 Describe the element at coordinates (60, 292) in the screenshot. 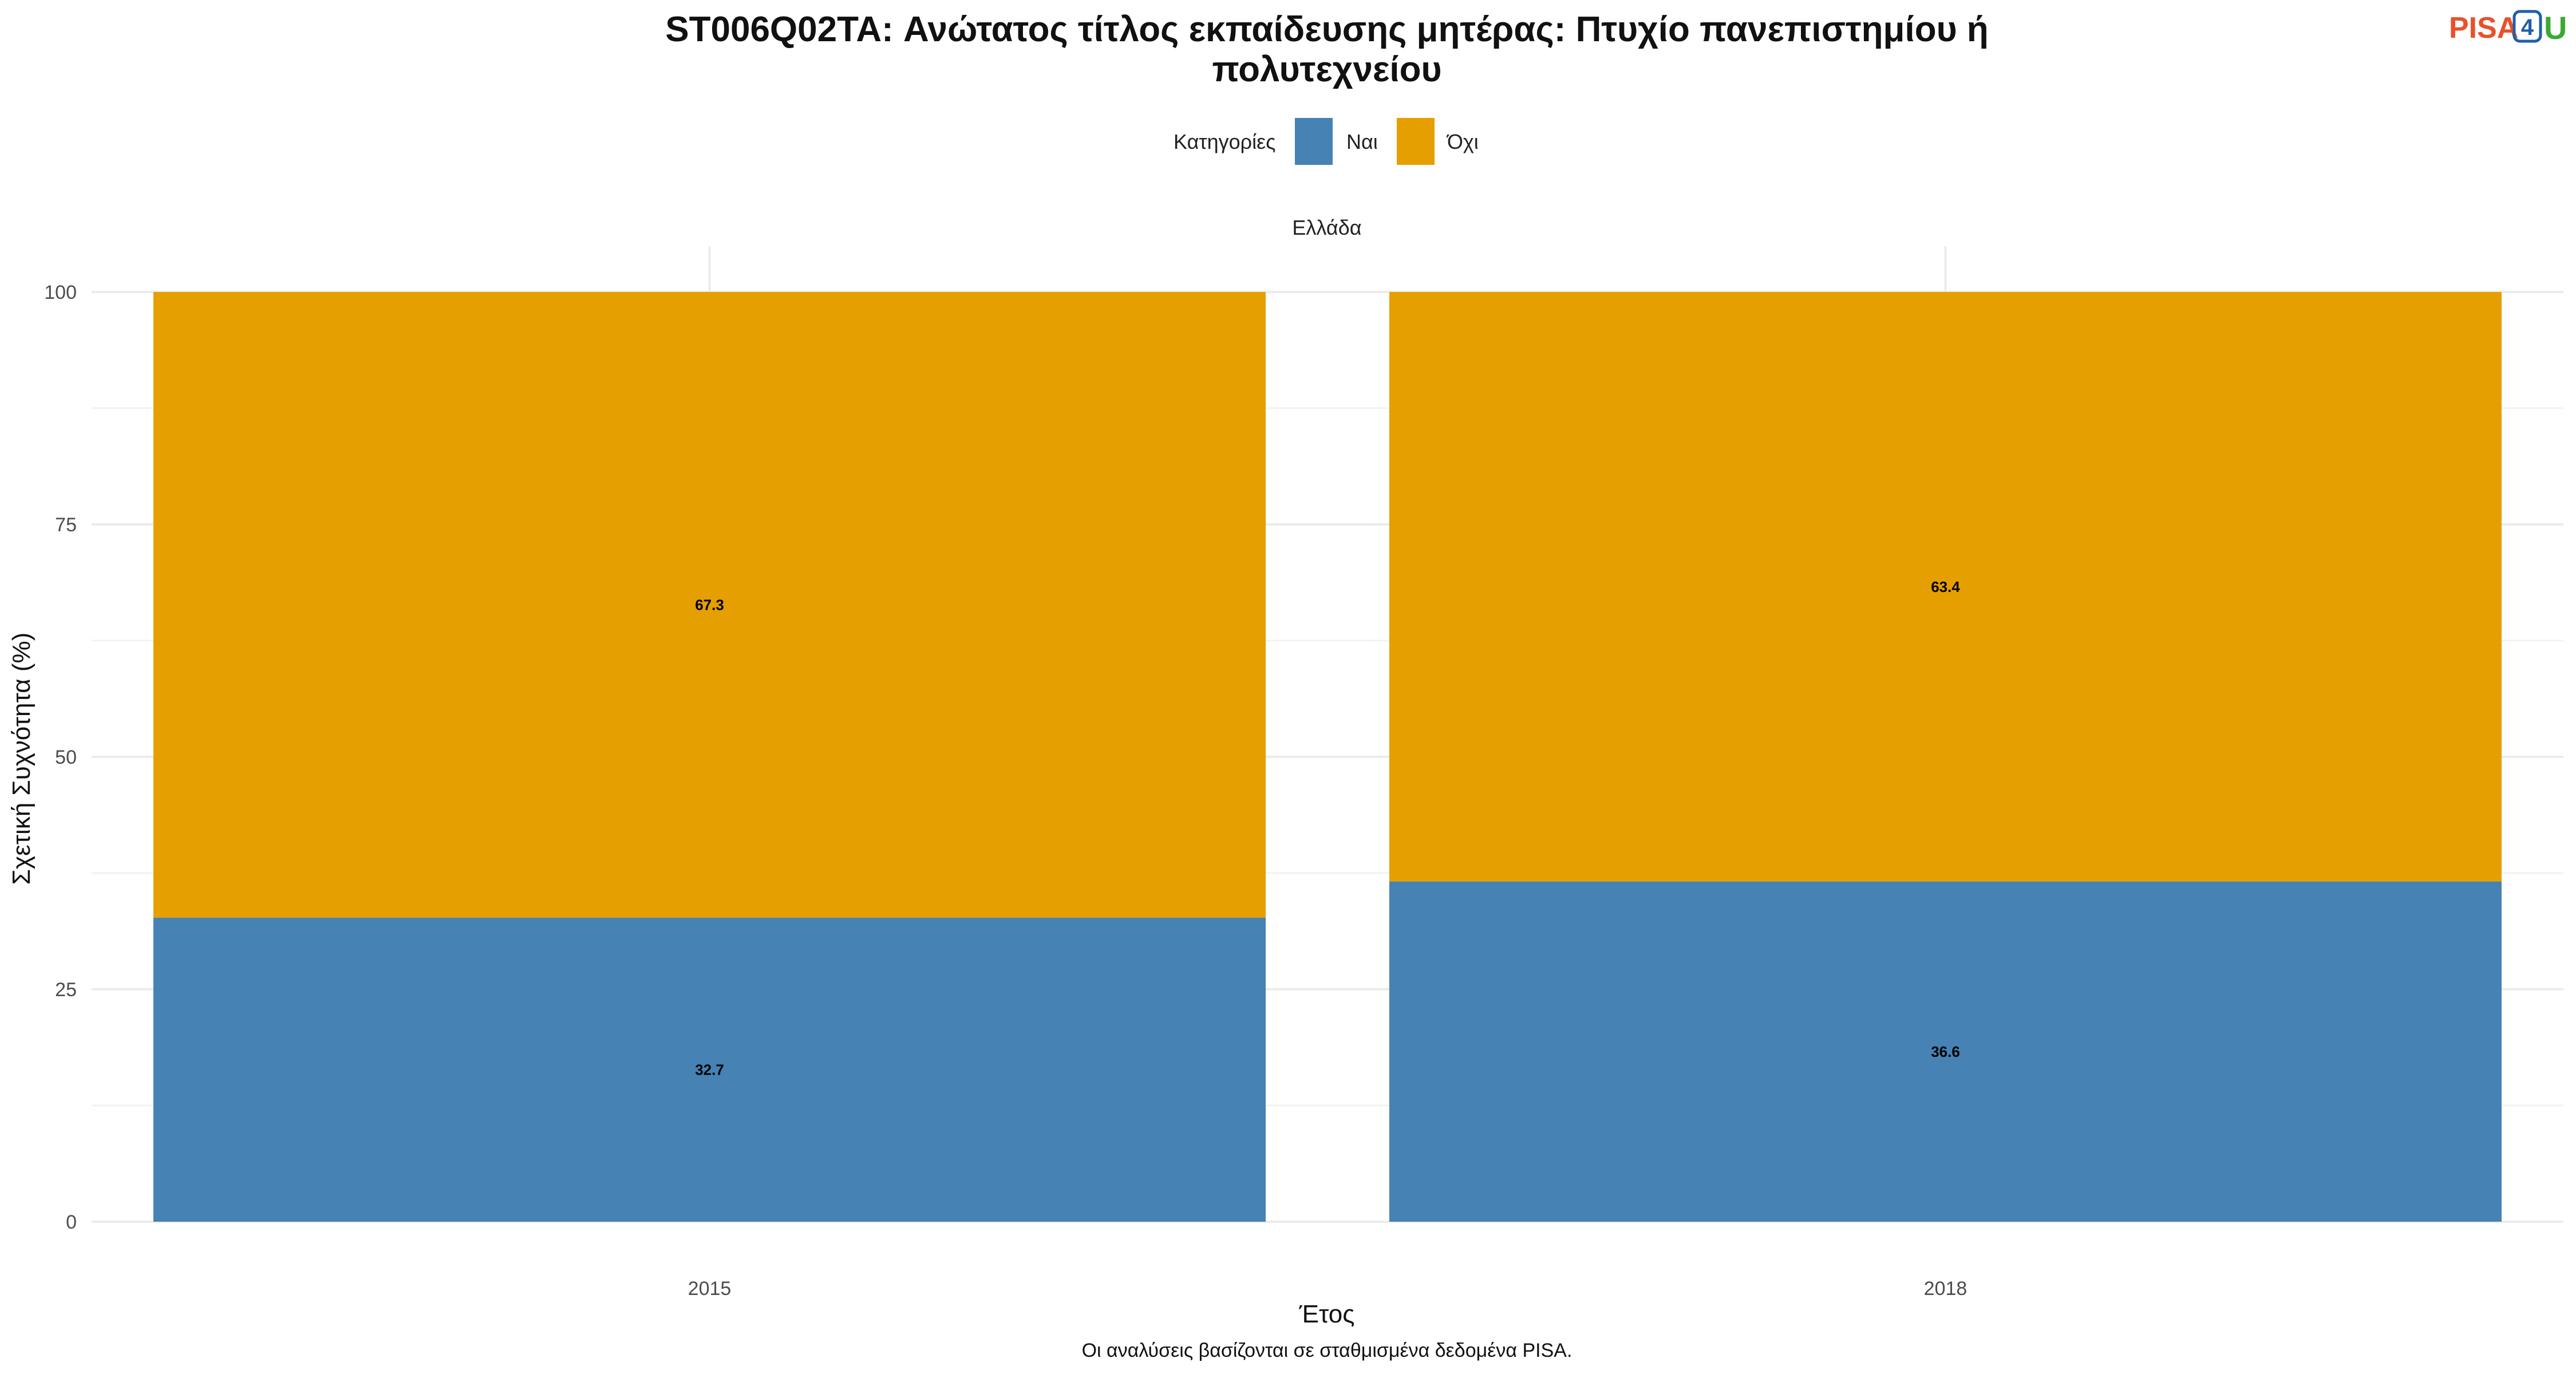

I see `y-tick-label: 100` at that location.